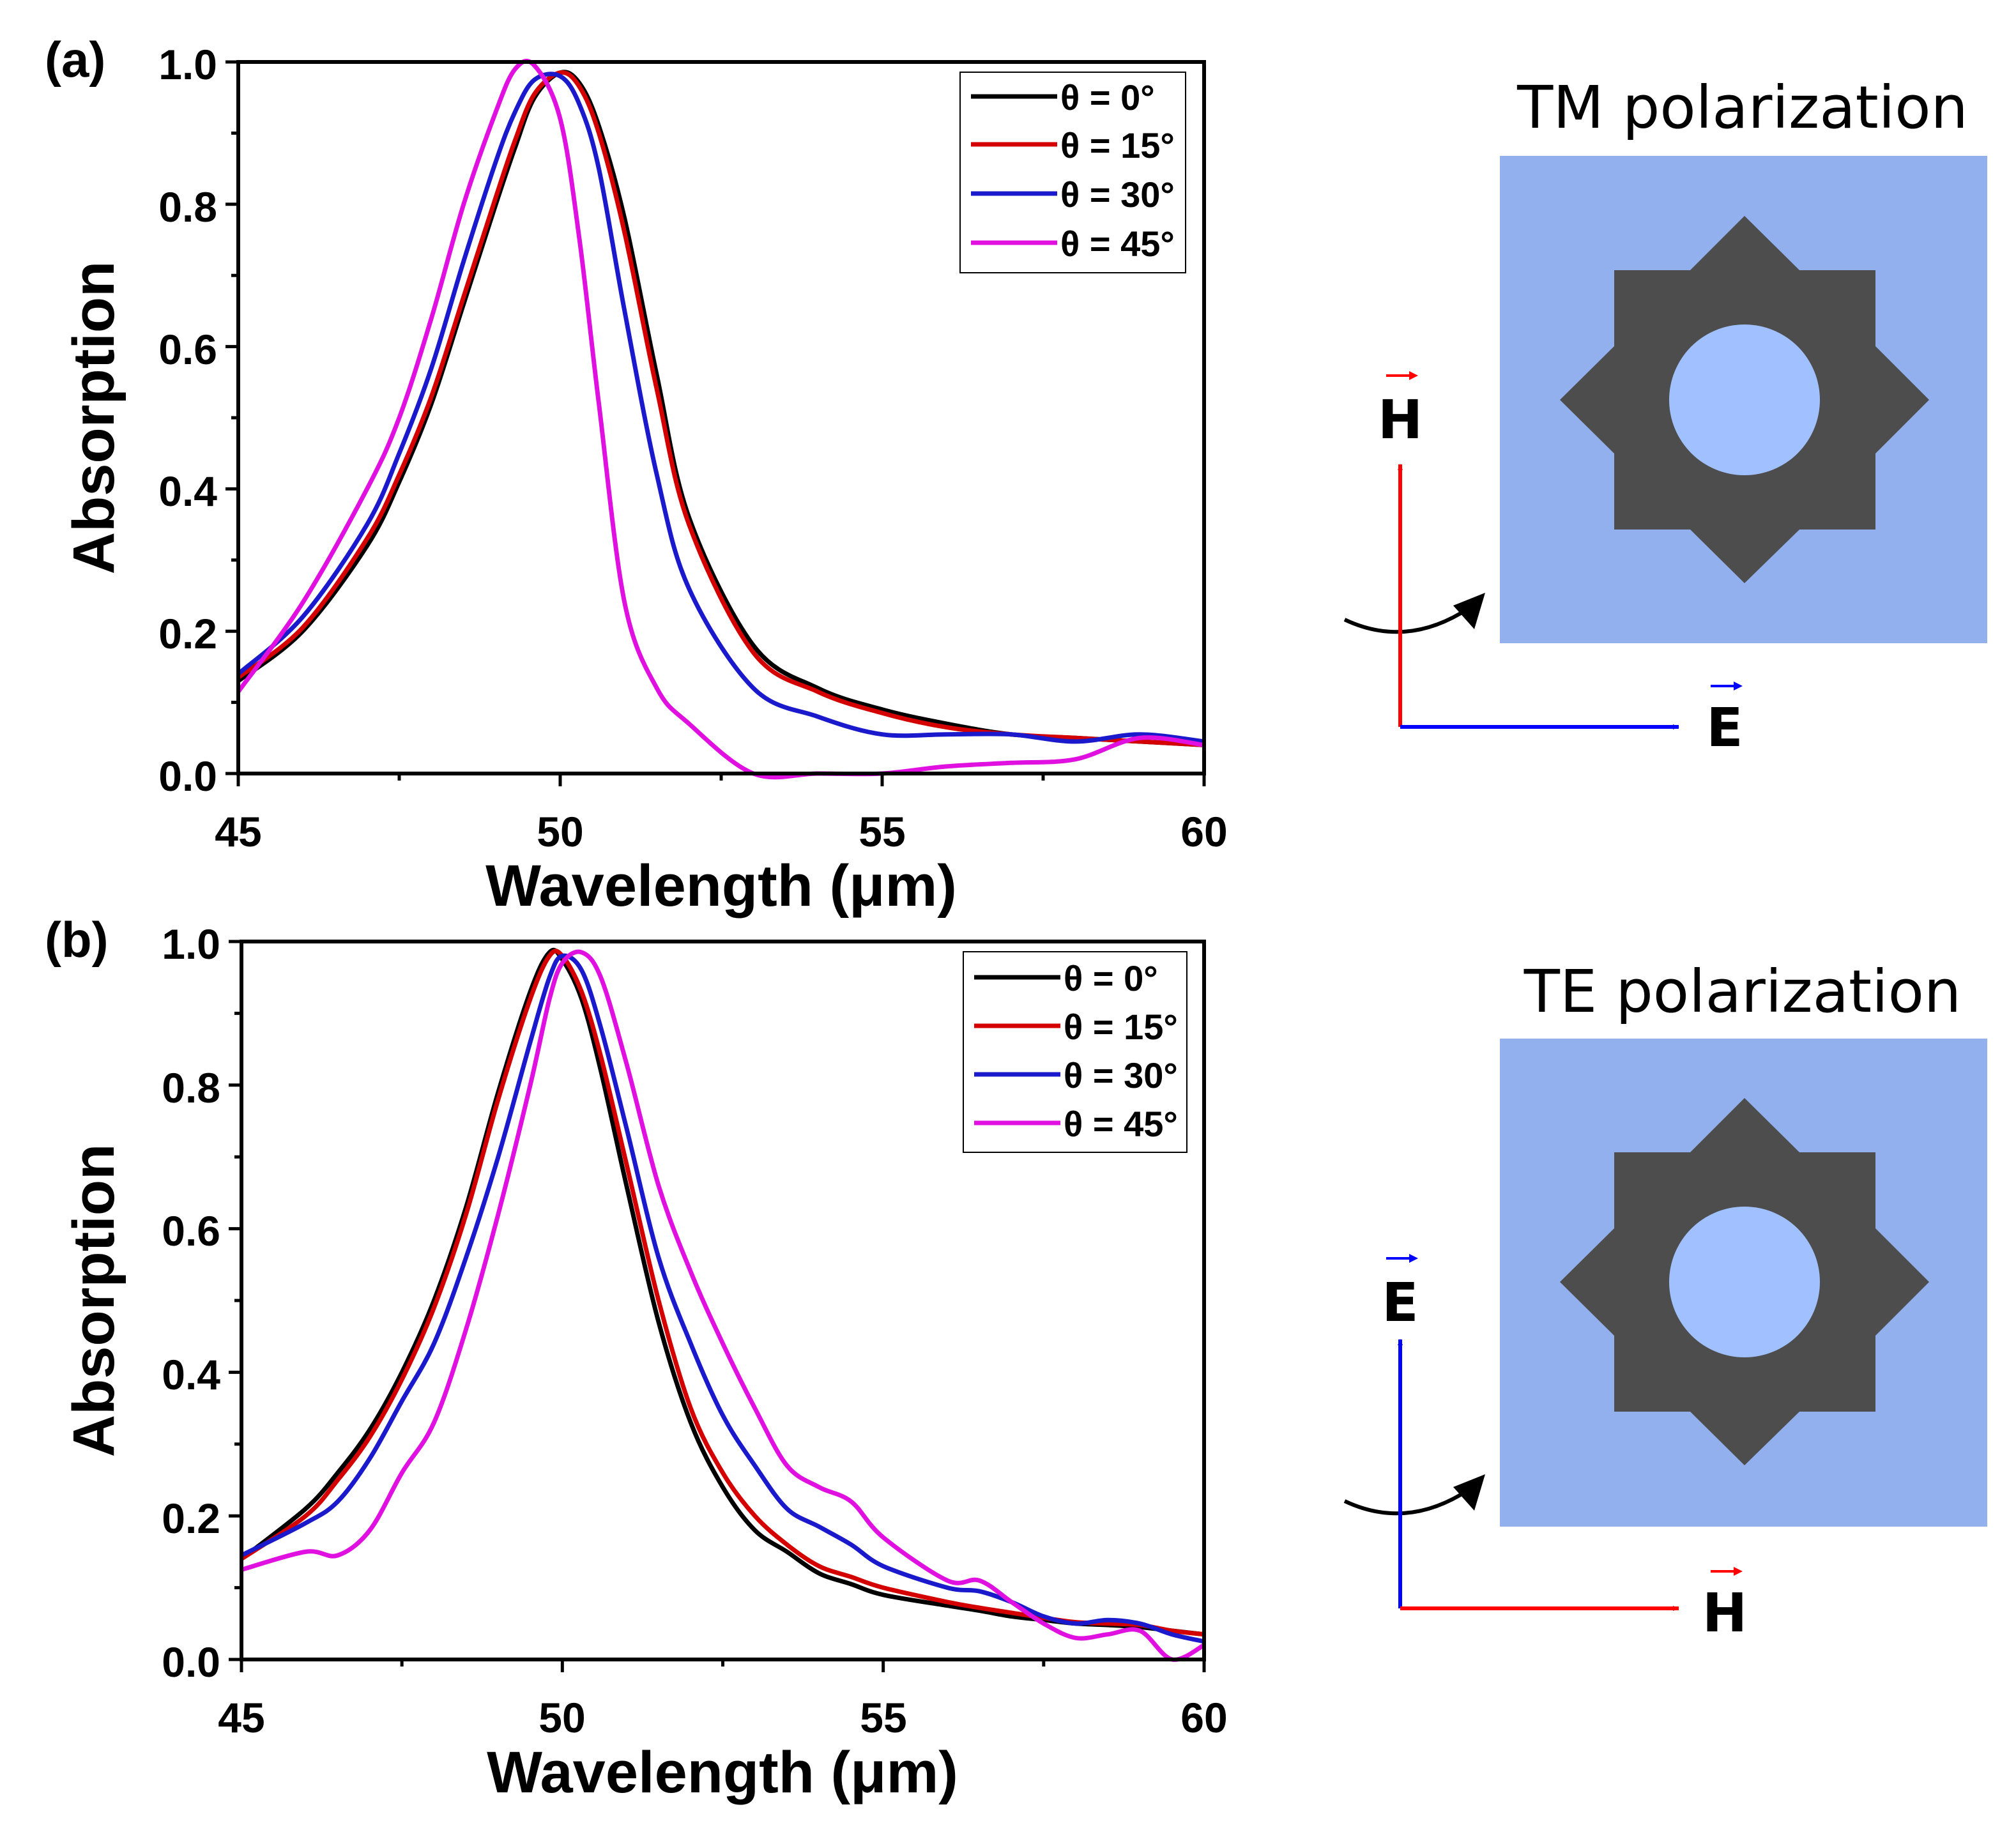 The width and height of the screenshot is (2016, 1823). I want to click on horizontal-field-label: H, so click(1724, 1613).